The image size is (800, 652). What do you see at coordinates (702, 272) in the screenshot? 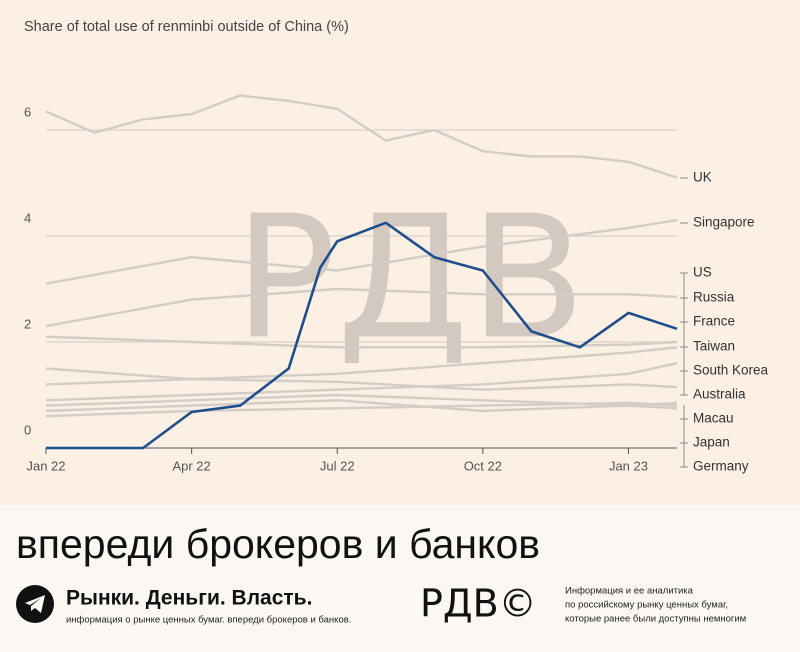
I see `legend-label: US` at bounding box center [702, 272].